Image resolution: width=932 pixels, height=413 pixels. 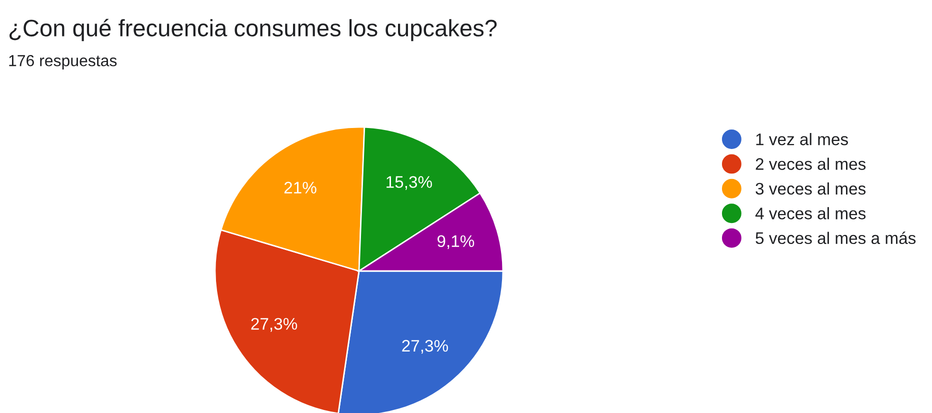 I want to click on data-label: 21%, so click(x=300, y=188).